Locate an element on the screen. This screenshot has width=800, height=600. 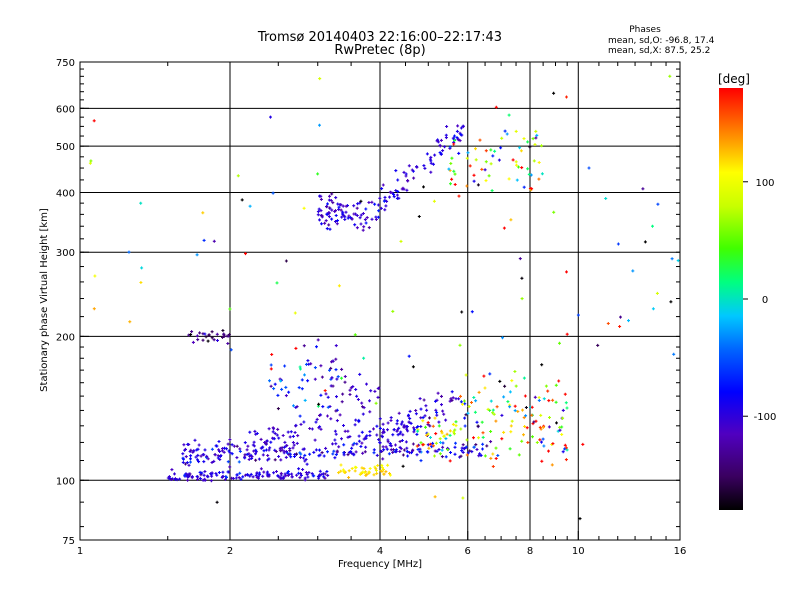
stats-o: mean, sd,O: -96.8, 17.4 is located at coordinates (661, 41).